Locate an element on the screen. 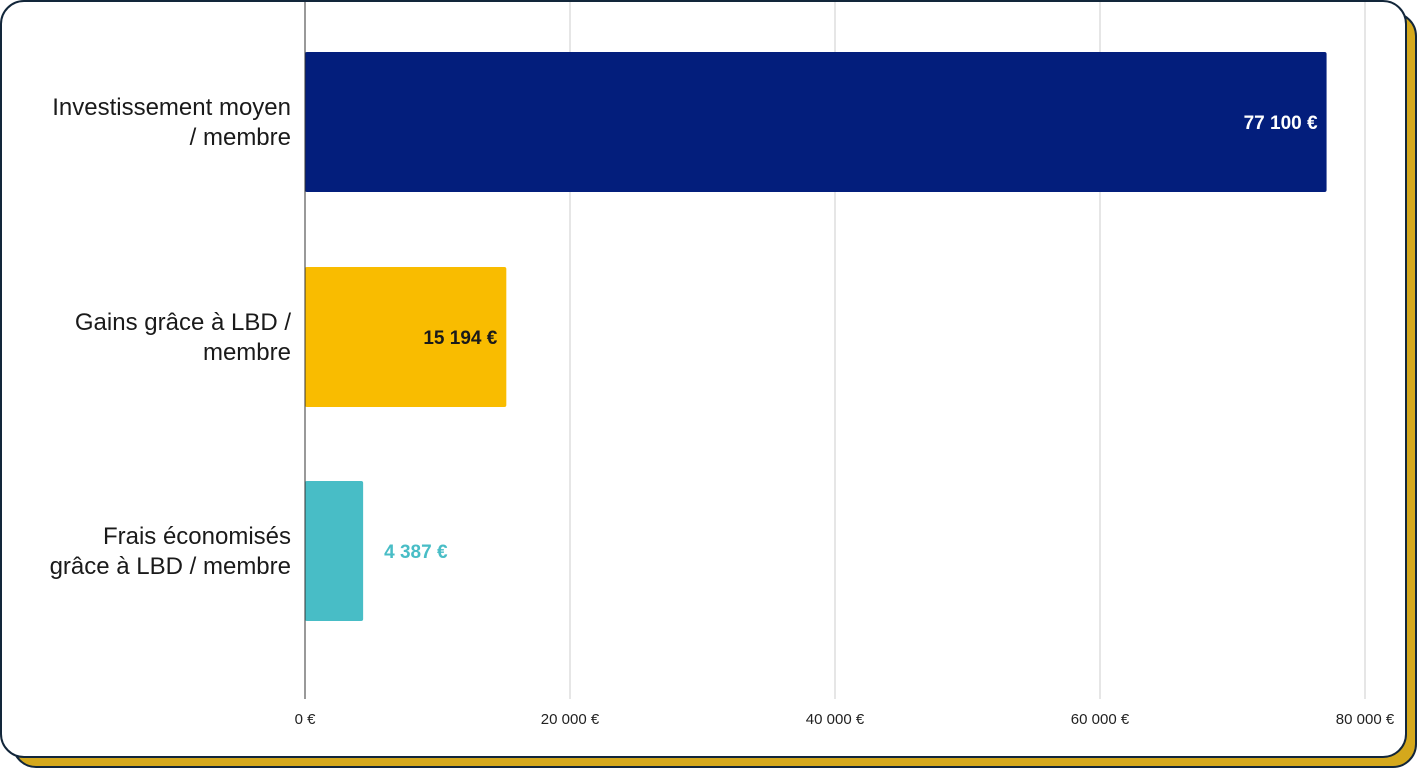 Image resolution: width=1427 pixels, height=778 pixels. x-tick-label: 20 000 € is located at coordinates (570, 719).